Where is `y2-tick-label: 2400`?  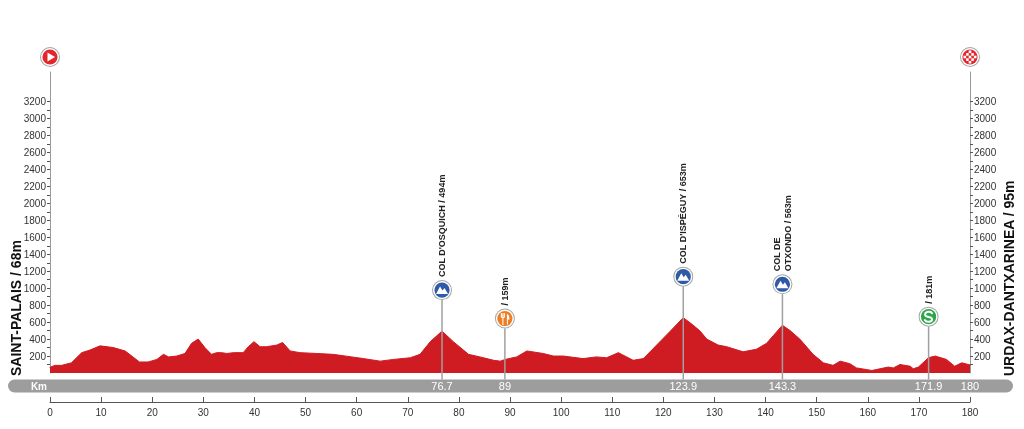 y2-tick-label: 2400 is located at coordinates (985, 170).